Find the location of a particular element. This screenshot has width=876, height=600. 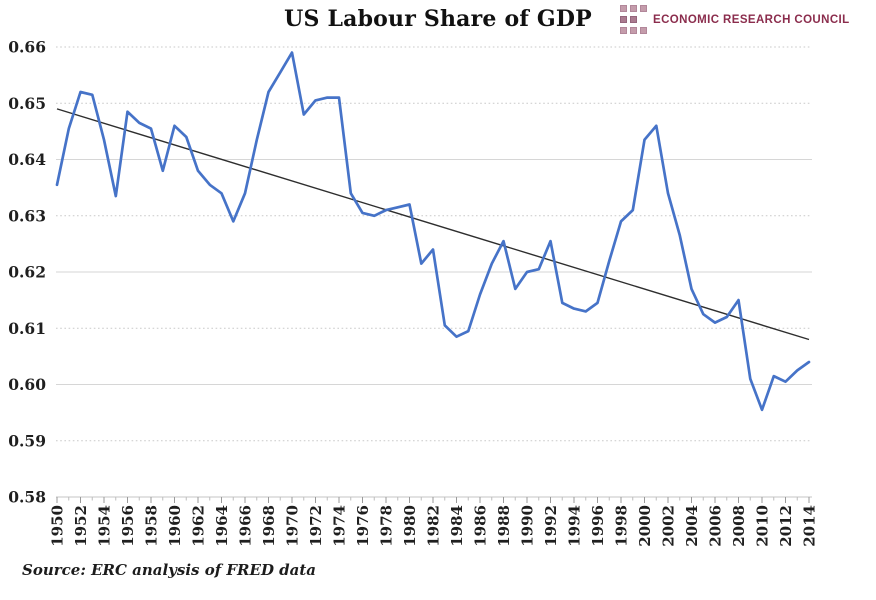

y-axis-label: 0.61 is located at coordinates (27, 328).